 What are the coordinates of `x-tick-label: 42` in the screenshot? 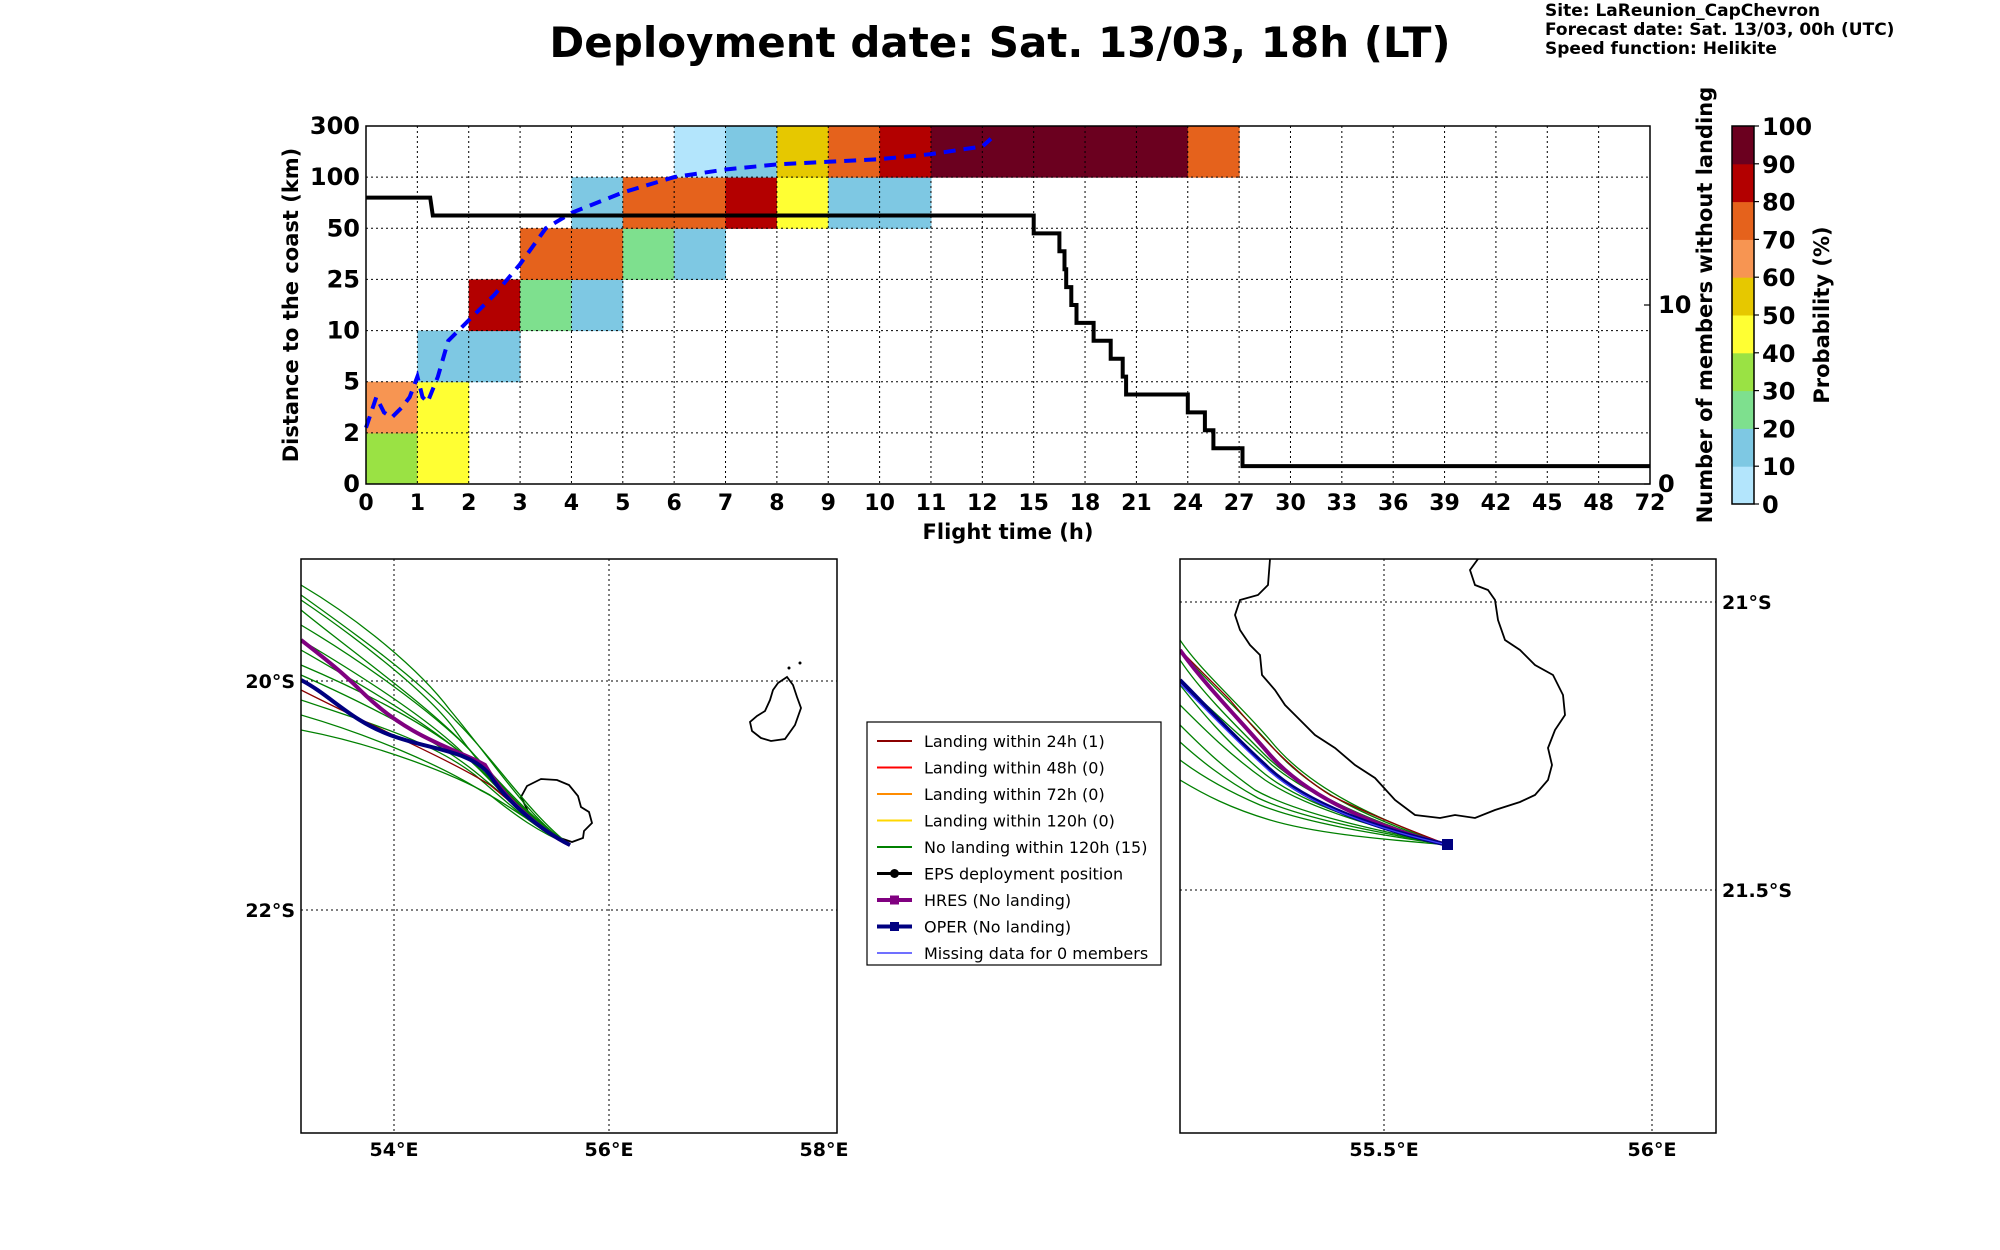 It's located at (1496, 503).